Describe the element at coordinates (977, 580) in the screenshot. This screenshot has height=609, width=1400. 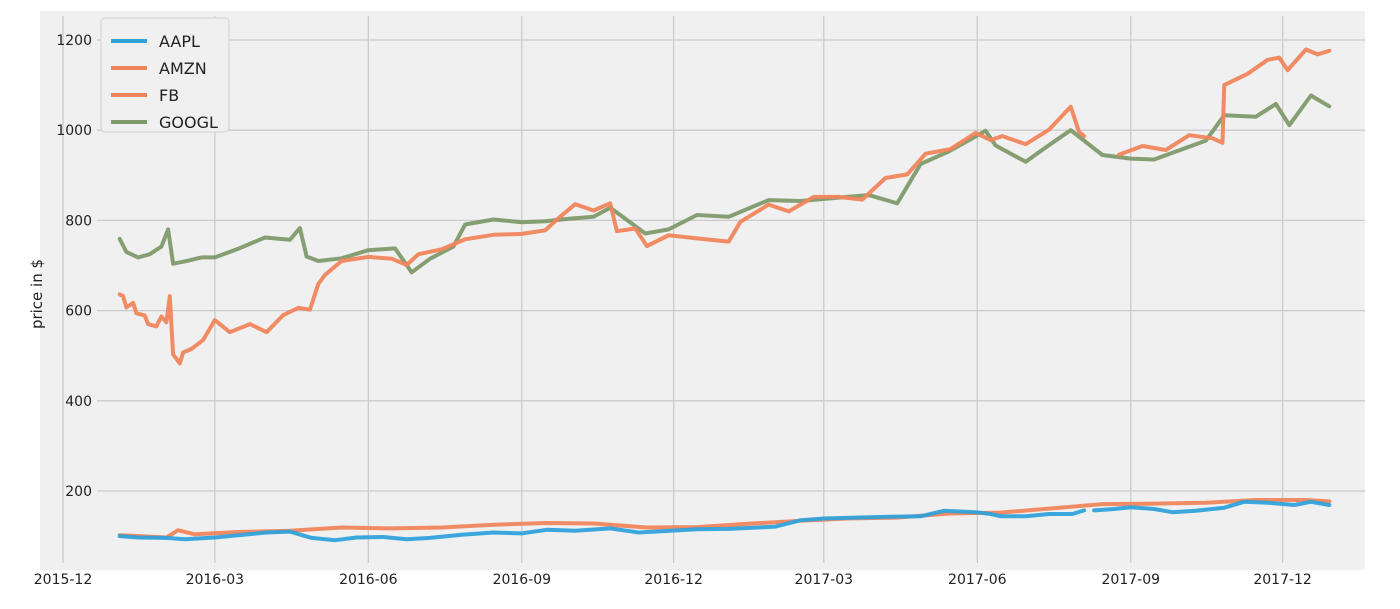
I see `x-tick-label: 2017-06` at that location.